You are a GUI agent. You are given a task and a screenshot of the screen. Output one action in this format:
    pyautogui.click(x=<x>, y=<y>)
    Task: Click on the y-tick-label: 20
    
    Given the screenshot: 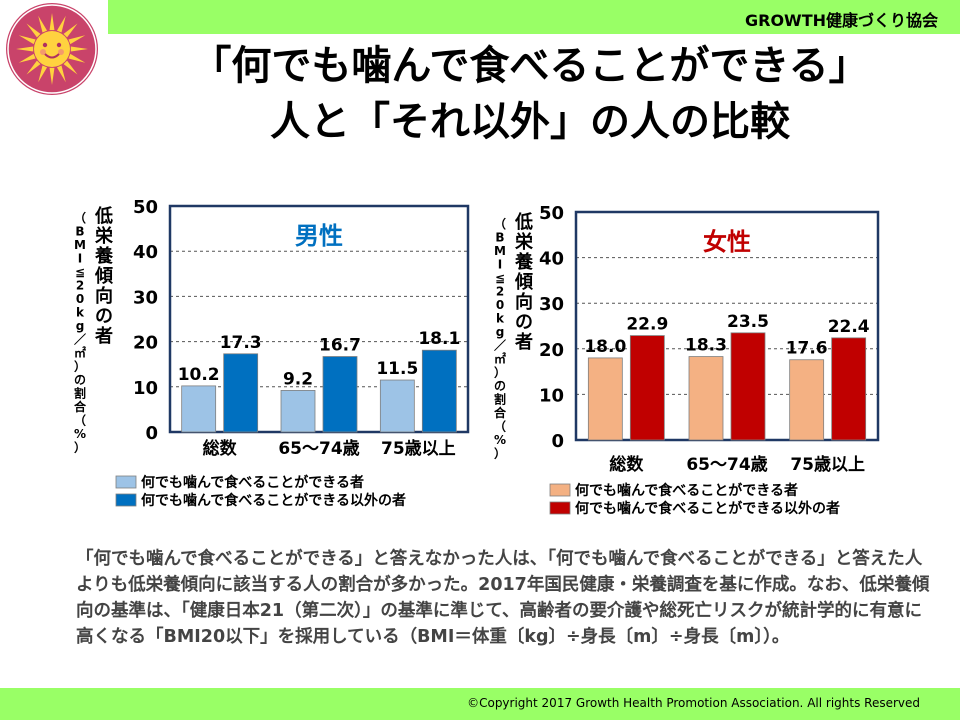 What is the action you would take?
    pyautogui.click(x=145, y=343)
    